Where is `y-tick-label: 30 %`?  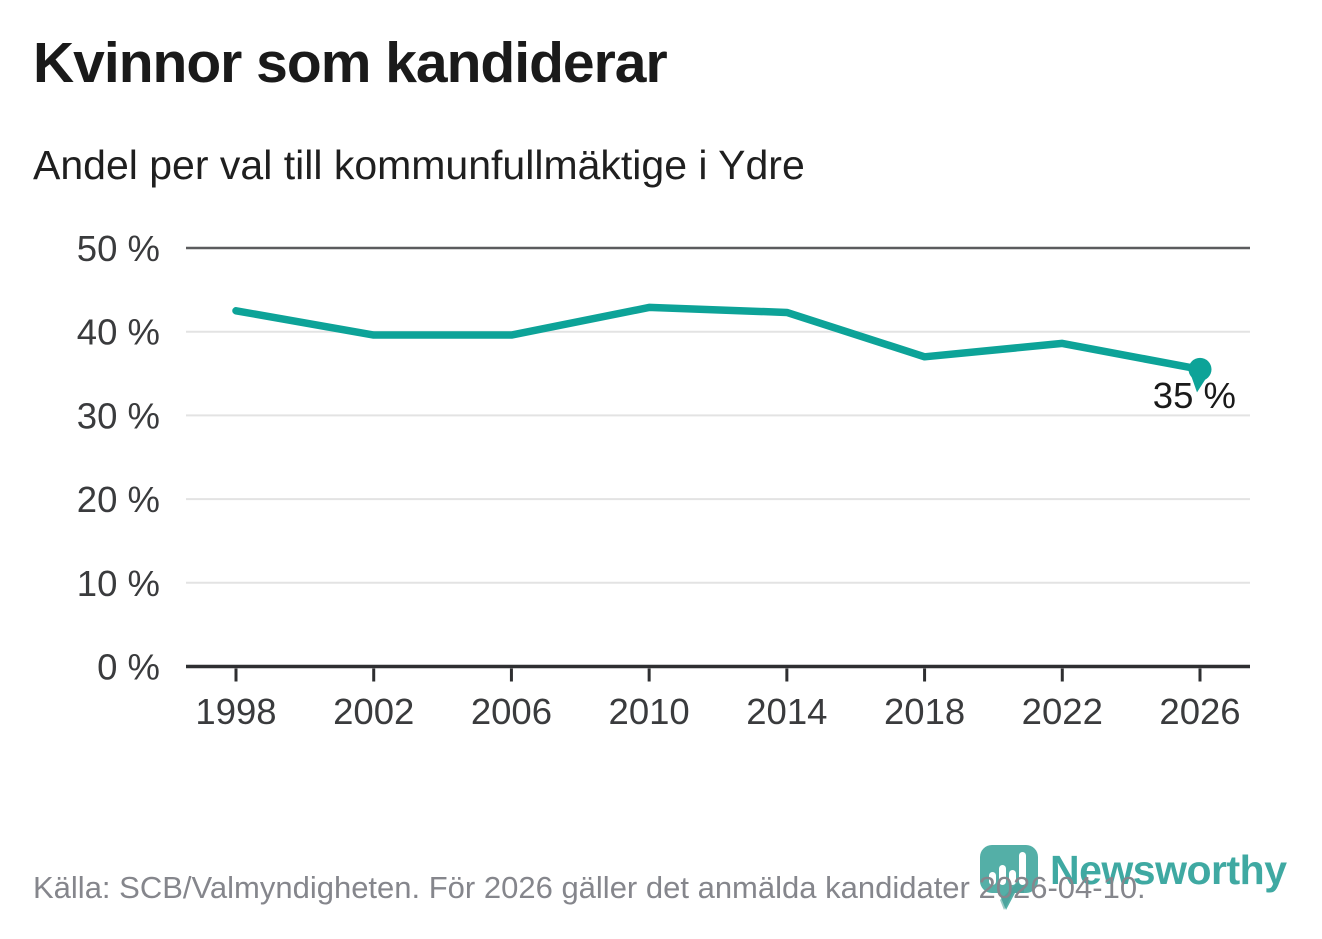 y-tick-label: 30 % is located at coordinates (118, 415).